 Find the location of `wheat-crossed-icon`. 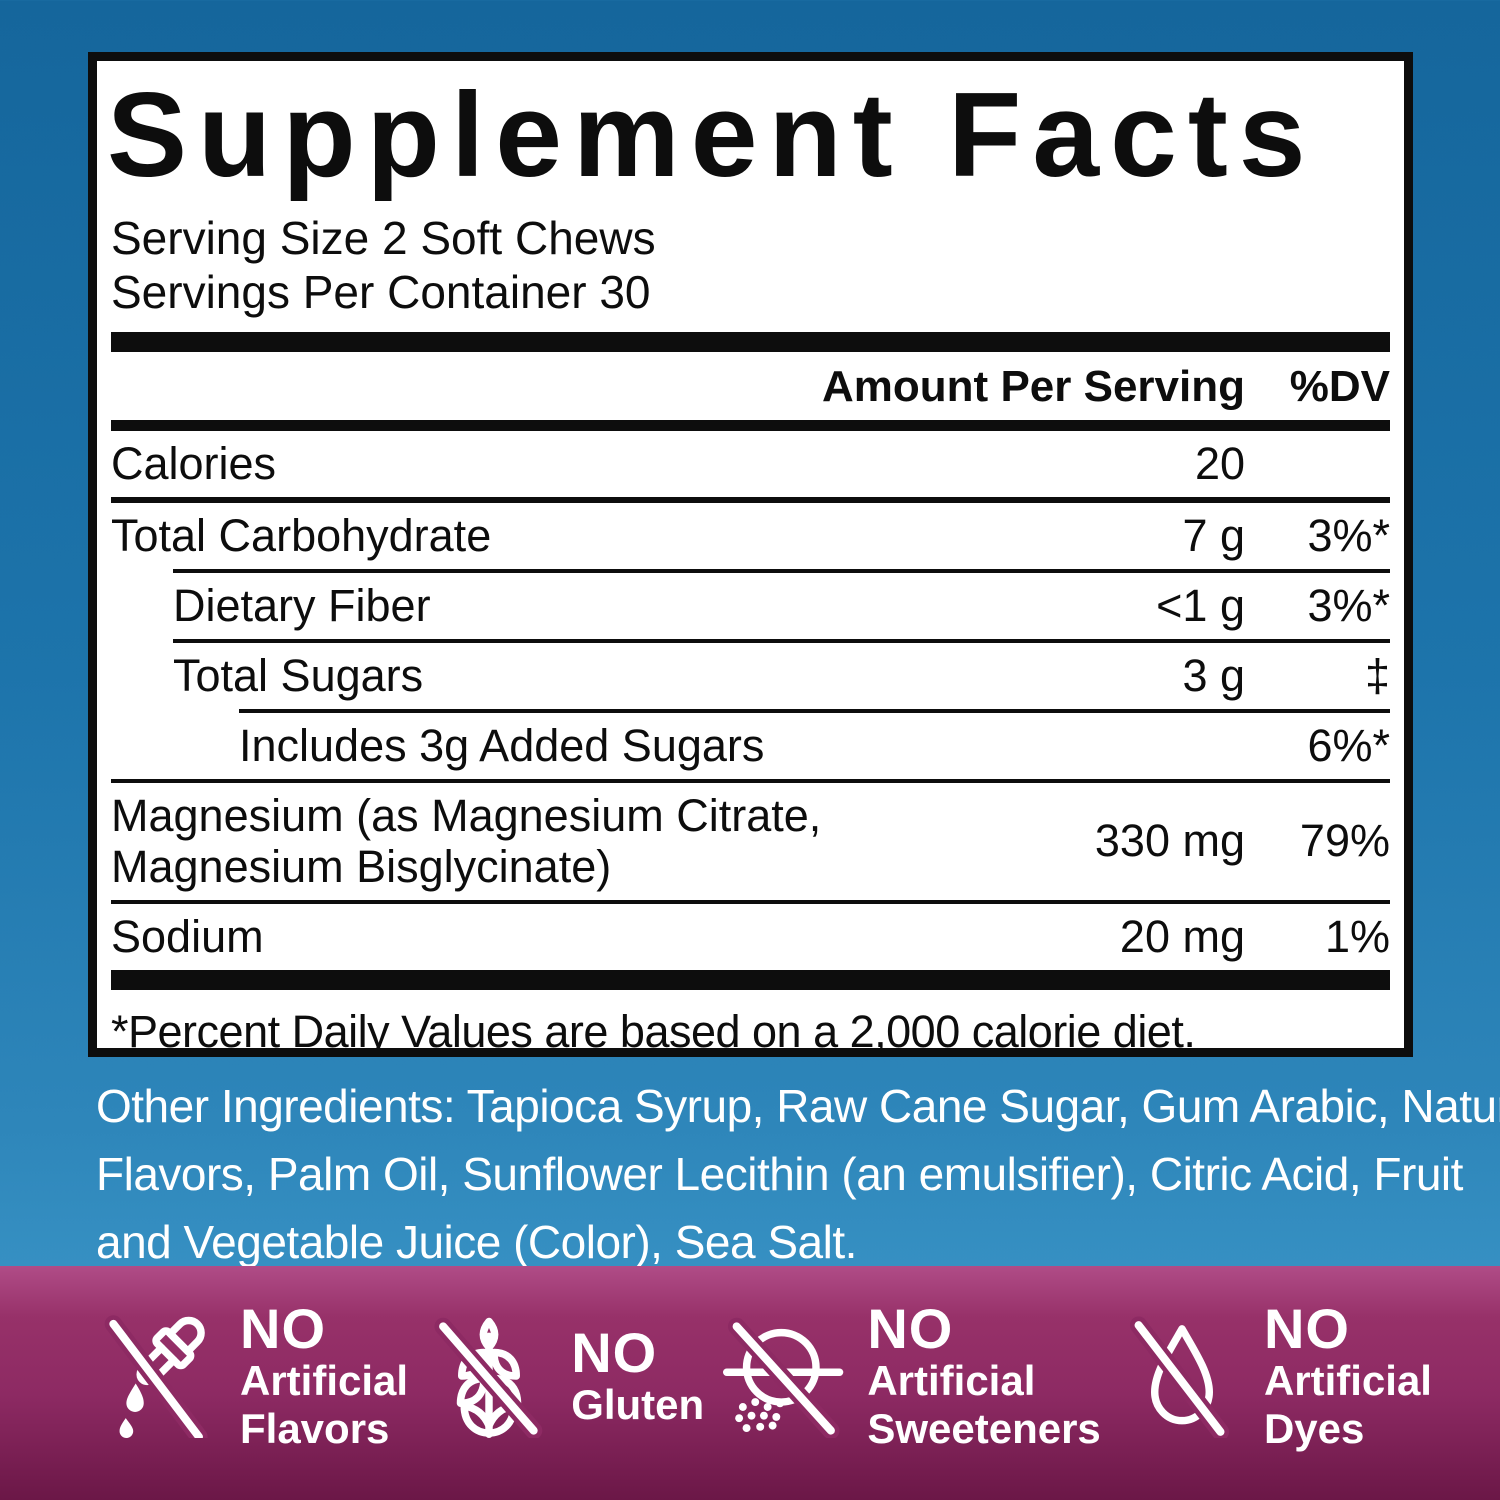

wheat-crossed-icon is located at coordinates (488, 1377).